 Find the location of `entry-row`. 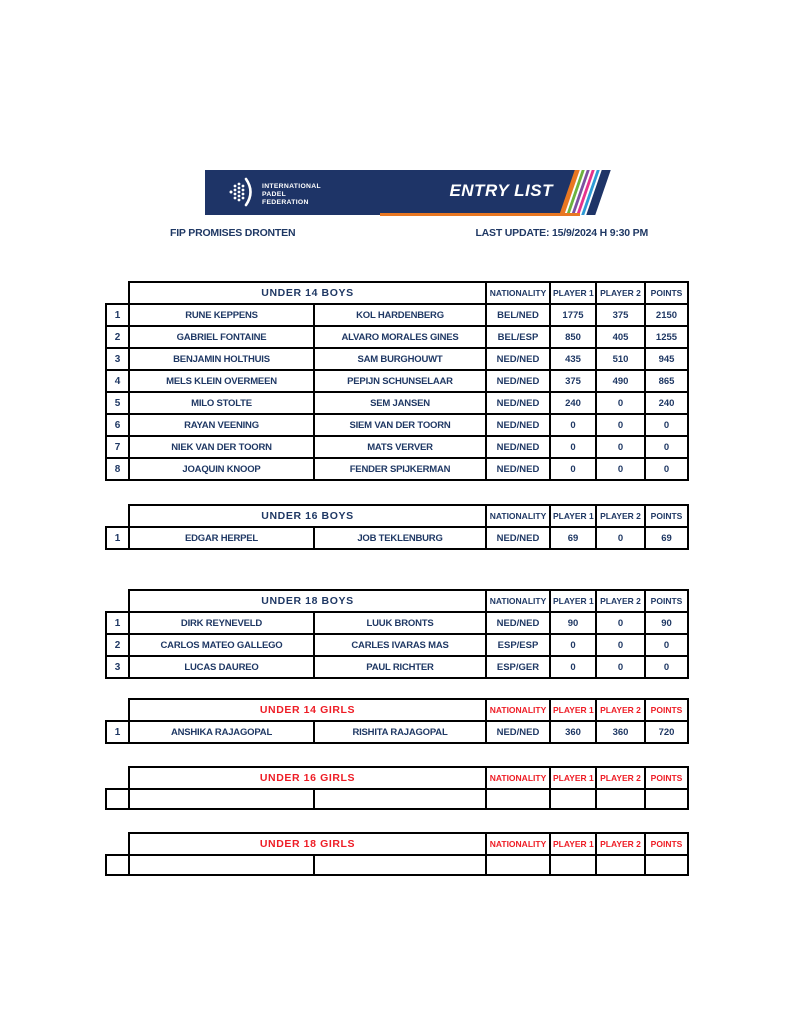

entry-row is located at coordinates (397, 799).